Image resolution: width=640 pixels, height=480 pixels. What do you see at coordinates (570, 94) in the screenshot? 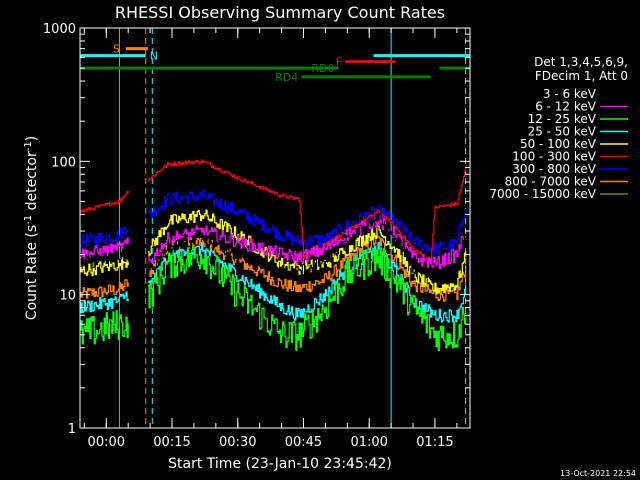
I see `legend-label-1: 3 - 6 keV` at bounding box center [570, 94].